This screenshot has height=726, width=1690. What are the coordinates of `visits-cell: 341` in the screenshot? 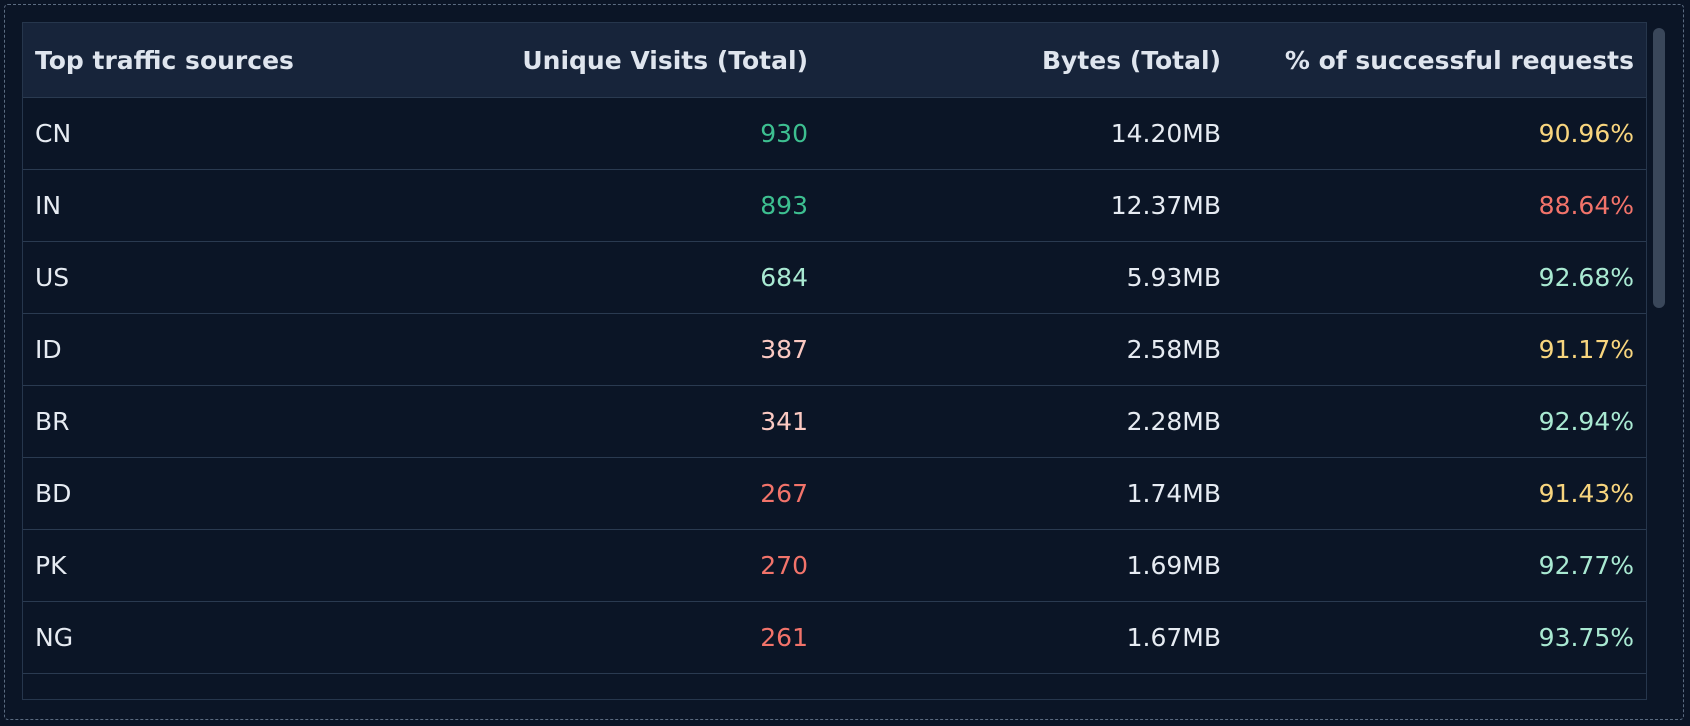 It's located at (784, 421).